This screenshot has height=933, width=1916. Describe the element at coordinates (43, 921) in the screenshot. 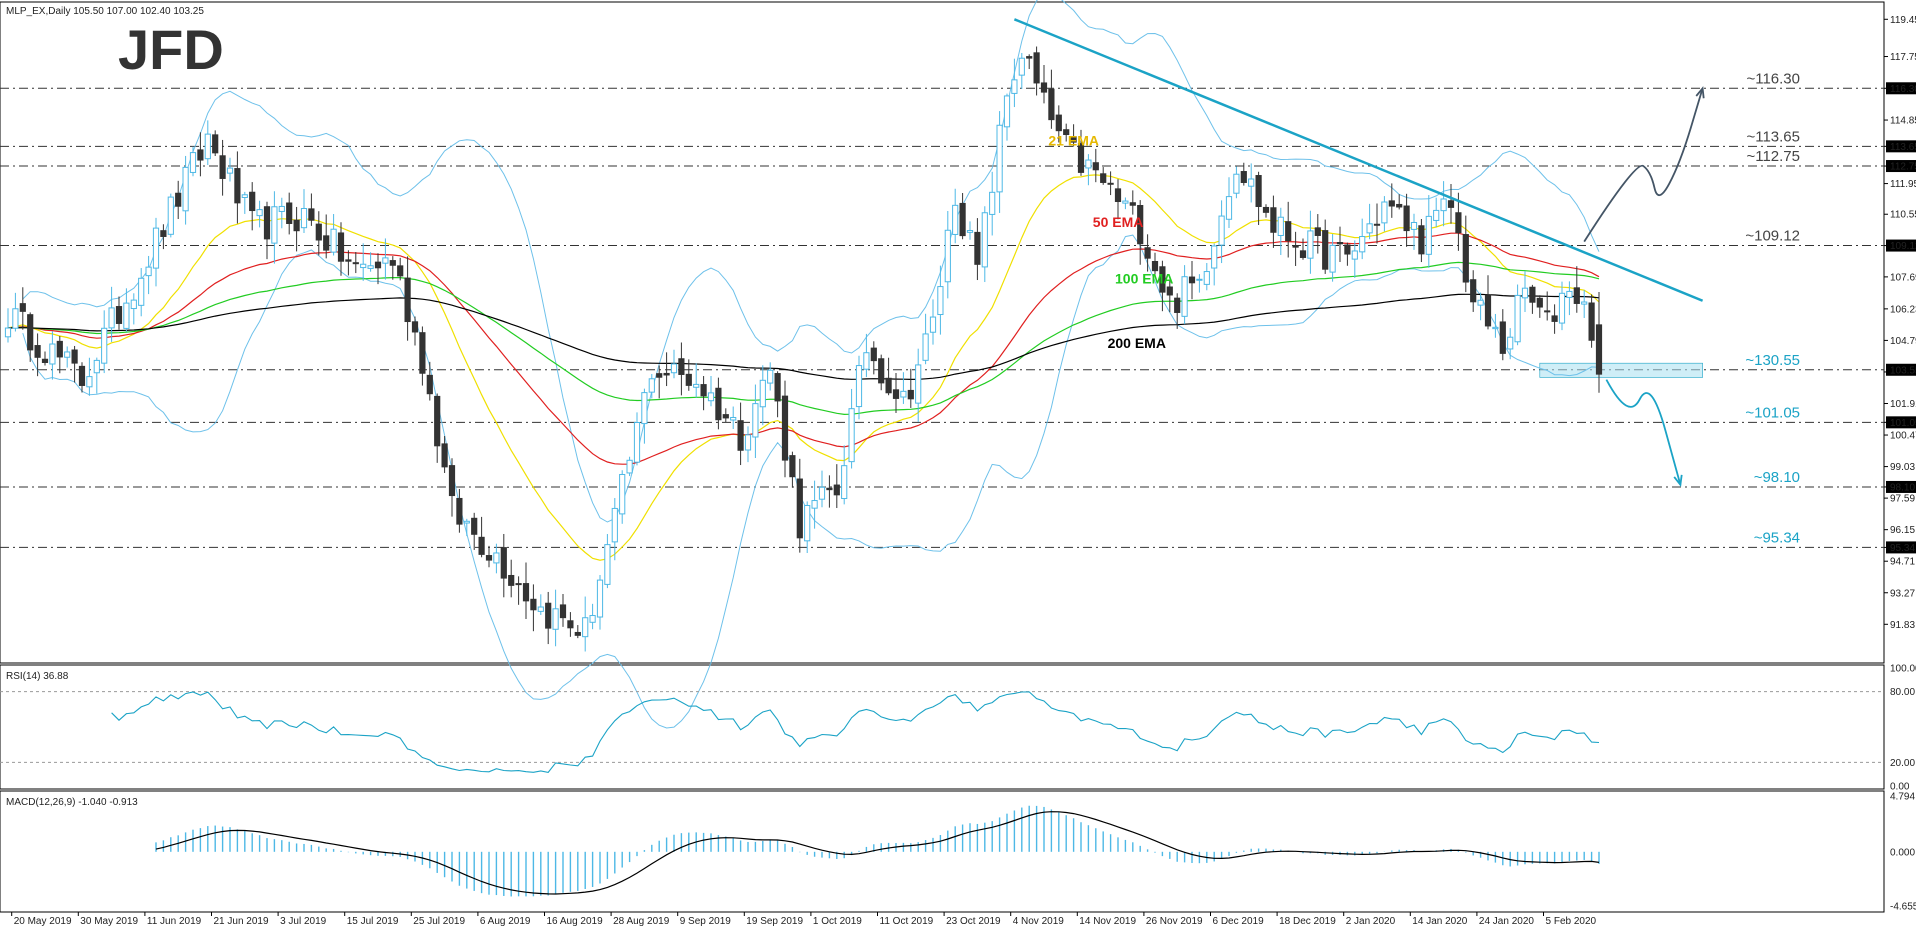

I see `x-tick-label: 20 May 2019` at that location.